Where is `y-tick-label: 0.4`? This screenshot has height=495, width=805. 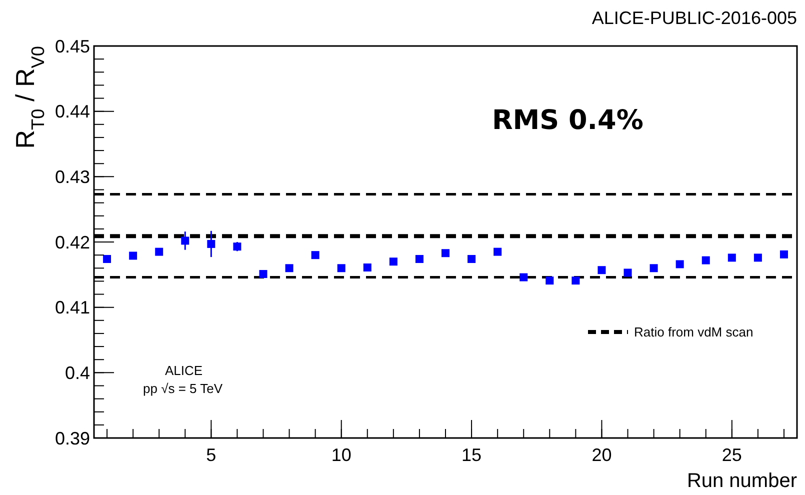 y-tick-label: 0.4 is located at coordinates (77, 372).